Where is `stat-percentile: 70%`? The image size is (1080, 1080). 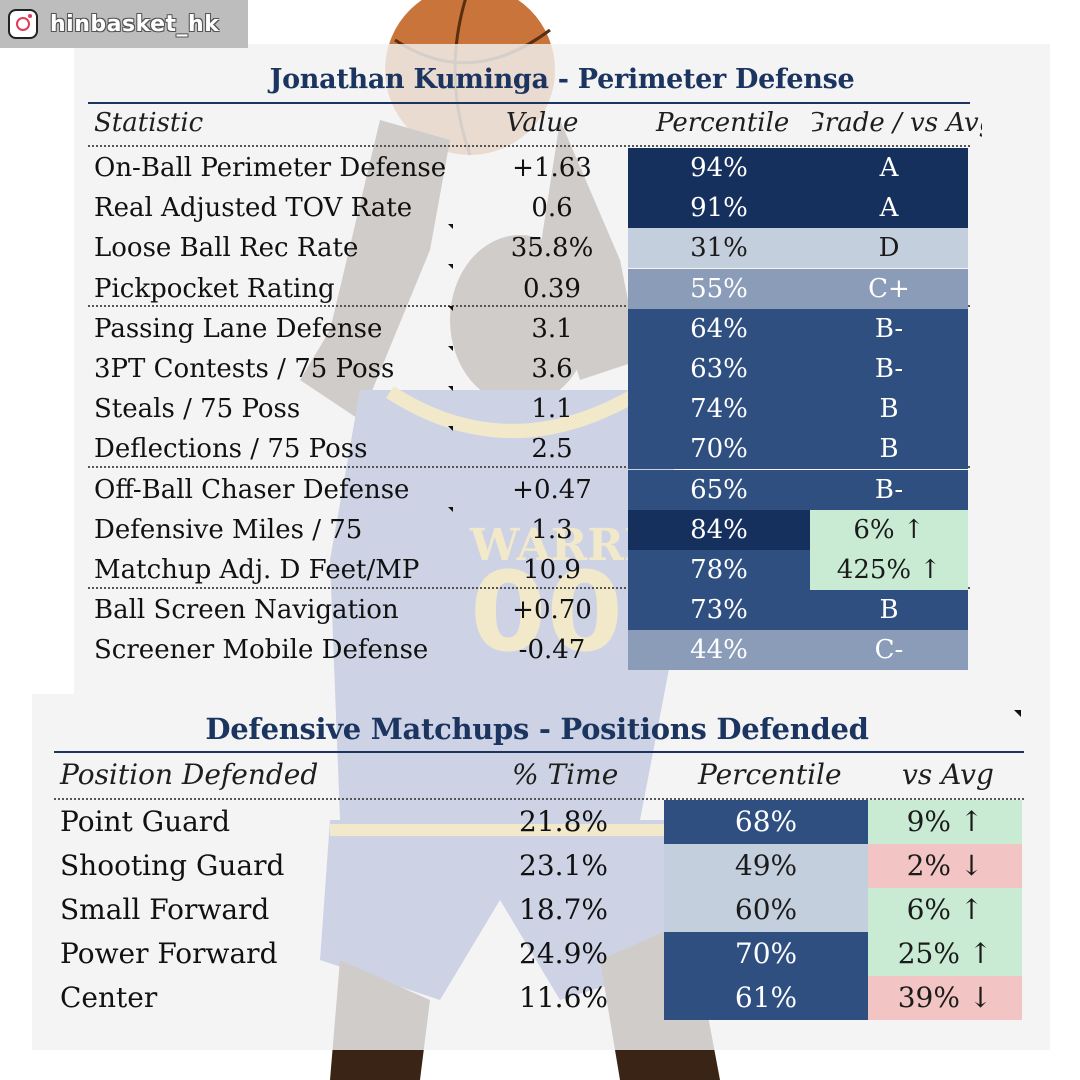 stat-percentile: 70% is located at coordinates (719, 449).